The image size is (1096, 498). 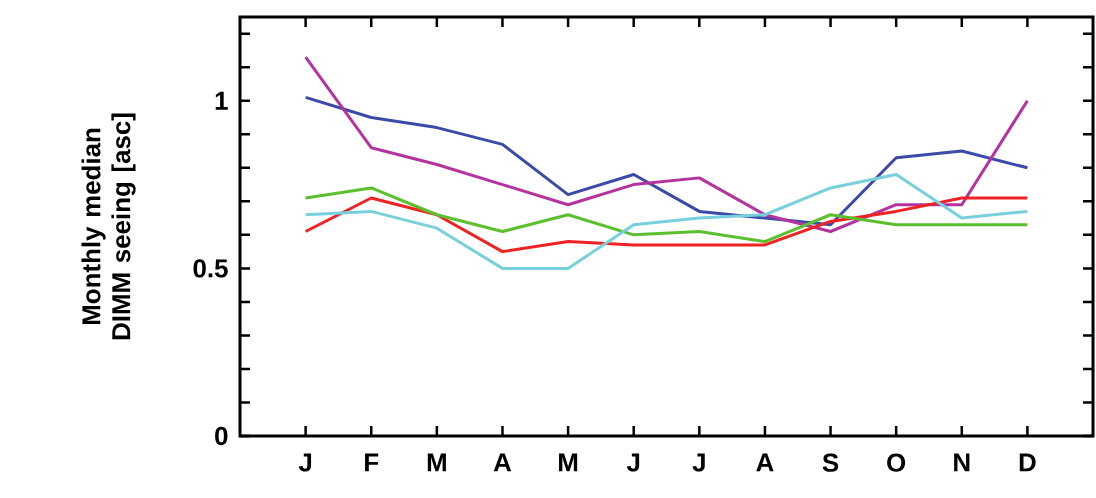 What do you see at coordinates (372, 462) in the screenshot?
I see `x-tick-label: F` at bounding box center [372, 462].